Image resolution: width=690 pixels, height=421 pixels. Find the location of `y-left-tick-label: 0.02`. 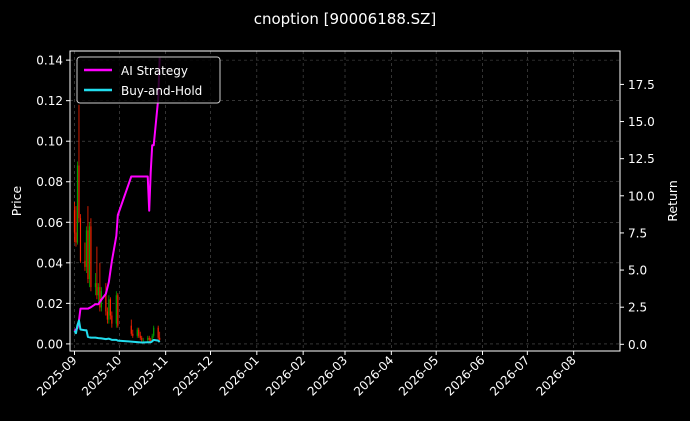

y-left-tick-label: 0.02 is located at coordinates (49, 304).